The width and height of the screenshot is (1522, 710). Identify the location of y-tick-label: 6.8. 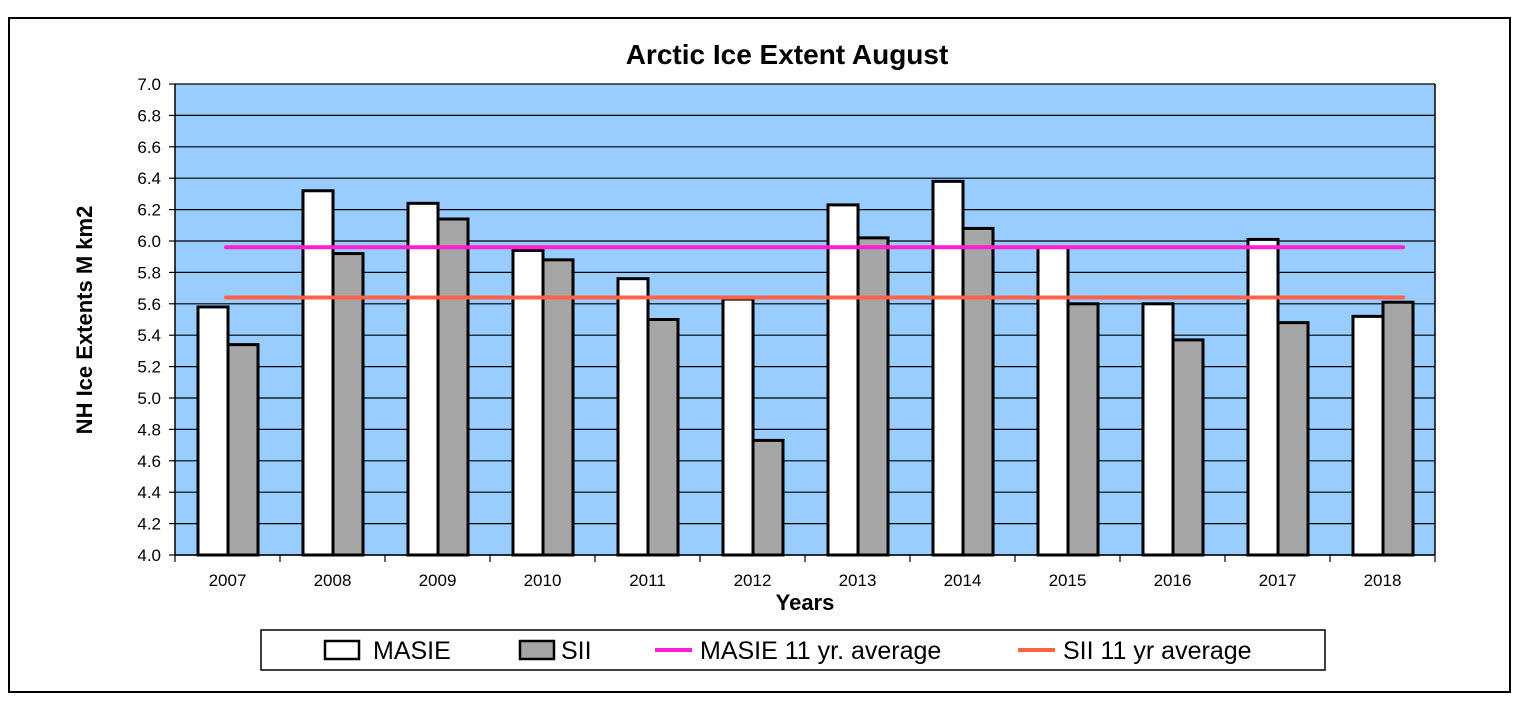
(149, 115).